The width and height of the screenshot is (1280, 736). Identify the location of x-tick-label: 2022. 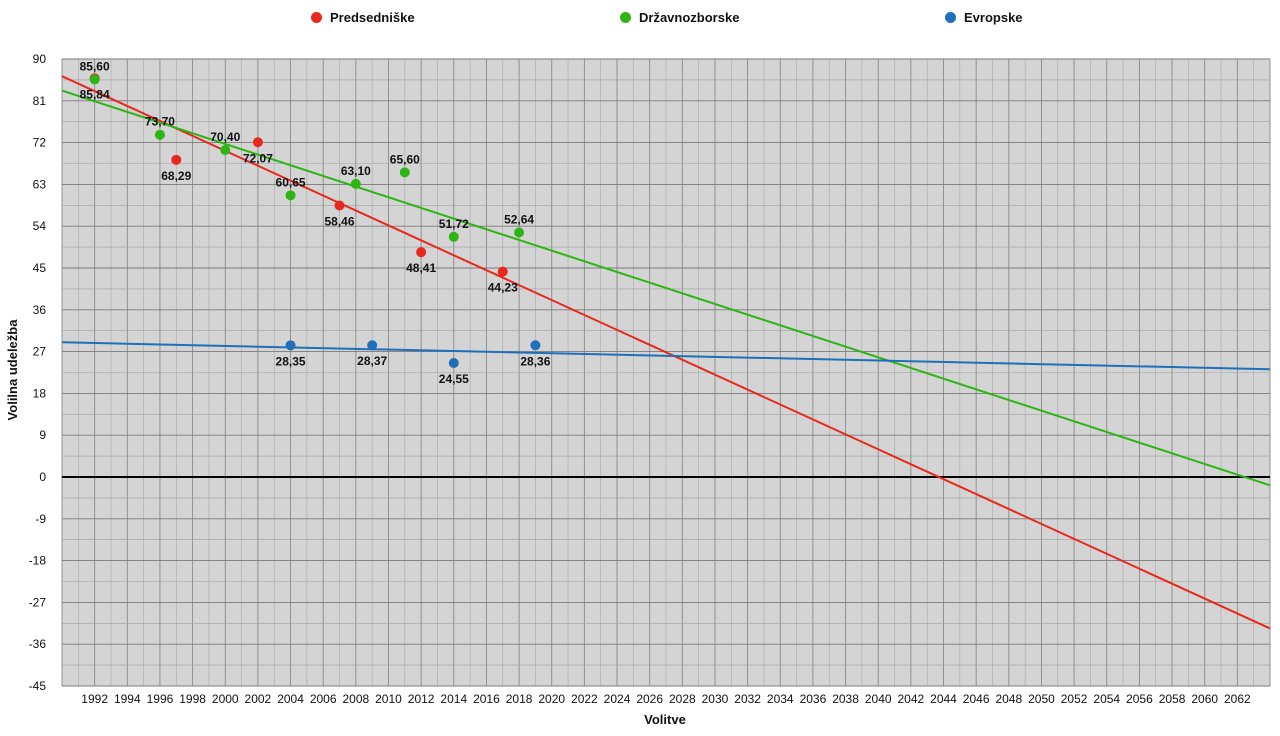
(584, 699).